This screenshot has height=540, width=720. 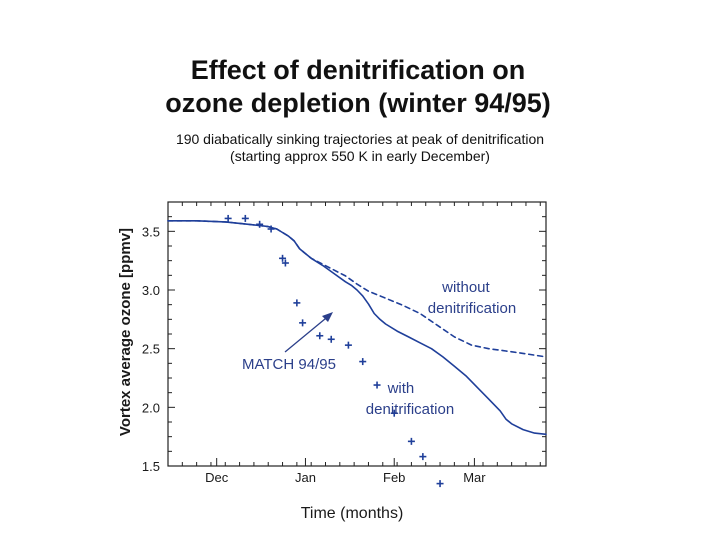 What do you see at coordinates (151, 349) in the screenshot?
I see `y-tick-label: 2.5` at bounding box center [151, 349].